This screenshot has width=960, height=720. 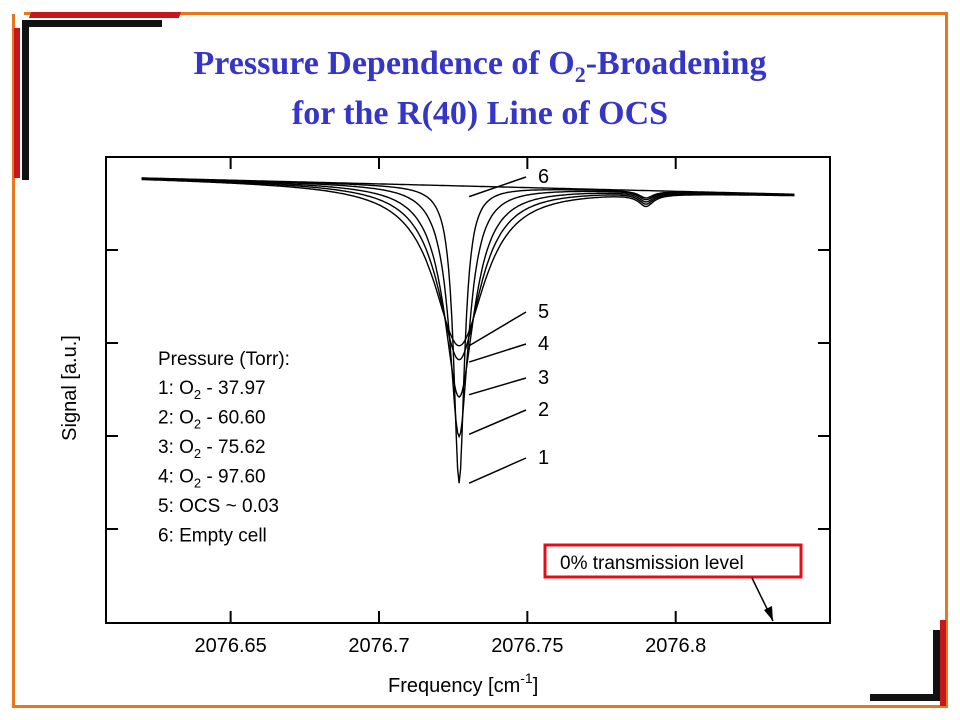 I want to click on x-axis-tick-labels: 2076.65 2076.7 2076.75 2076.8, so click(x=450, y=646).